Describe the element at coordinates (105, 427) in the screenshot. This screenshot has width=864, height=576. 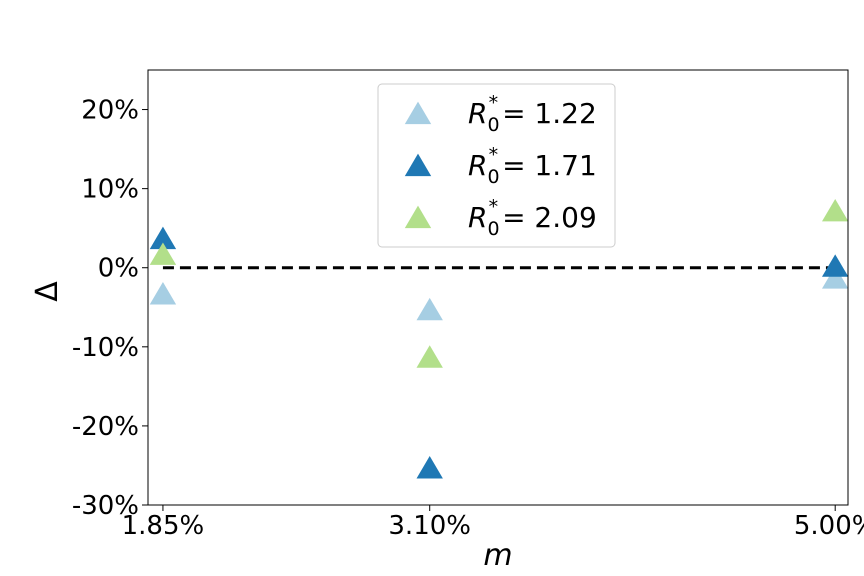
I see `y-tick-label: -20%` at that location.